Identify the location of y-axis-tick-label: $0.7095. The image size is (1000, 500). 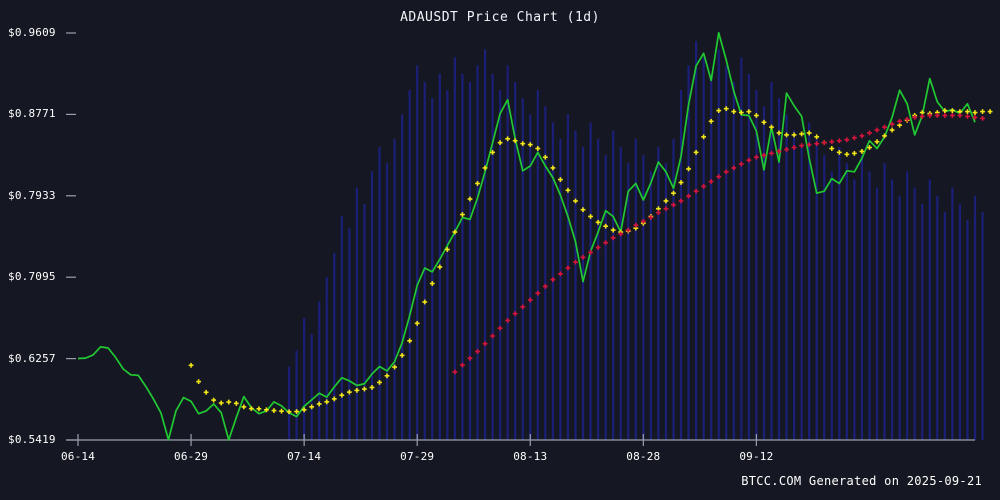
(32, 277).